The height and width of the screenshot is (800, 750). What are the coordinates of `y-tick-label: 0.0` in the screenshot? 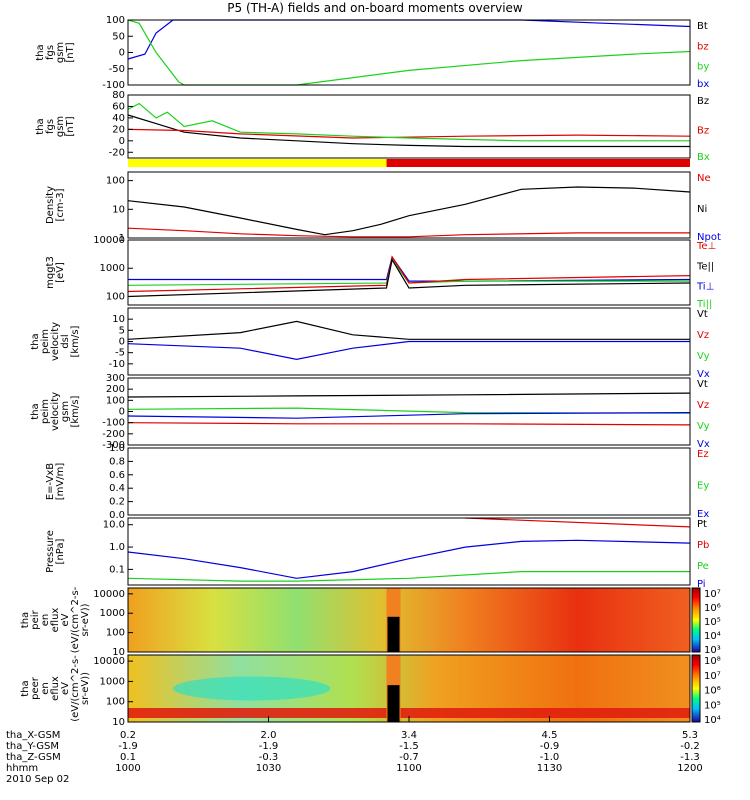 It's located at (117, 515).